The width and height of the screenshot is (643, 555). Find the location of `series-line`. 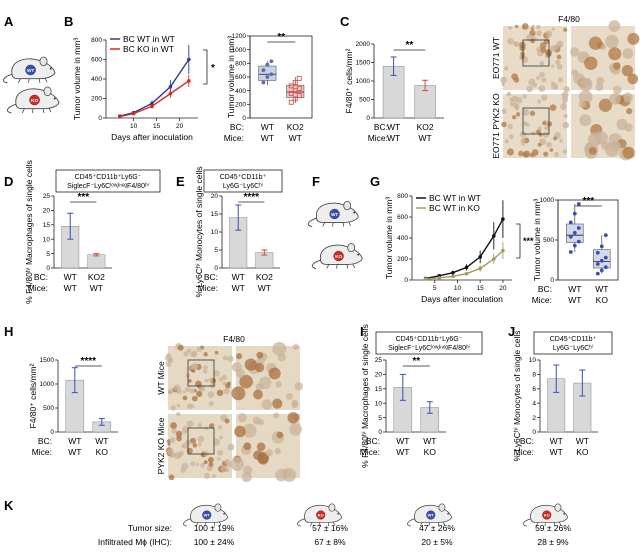

series-line is located at coordinates (464, 265).